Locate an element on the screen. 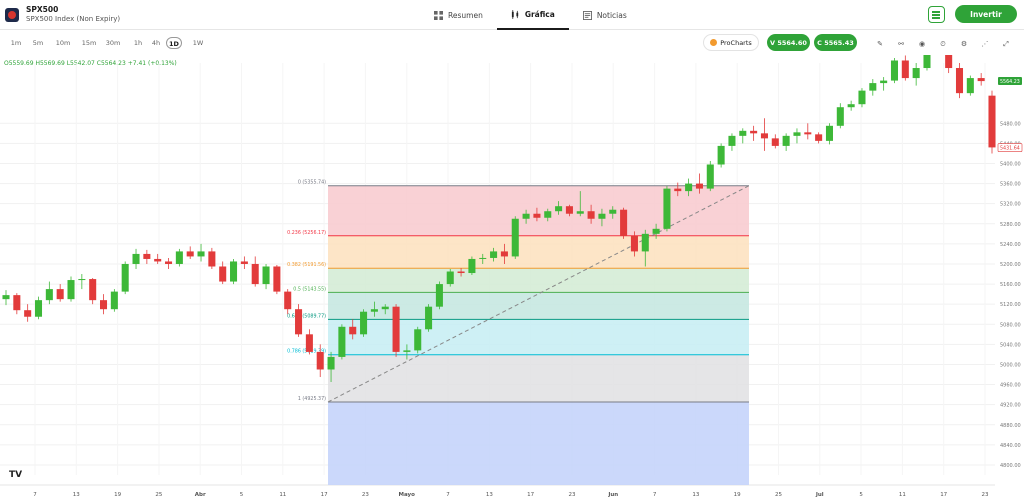 This screenshot has width=1024, height=502. instrument-name: SPX500 Index (Non Expiry) is located at coordinates (73, 19).